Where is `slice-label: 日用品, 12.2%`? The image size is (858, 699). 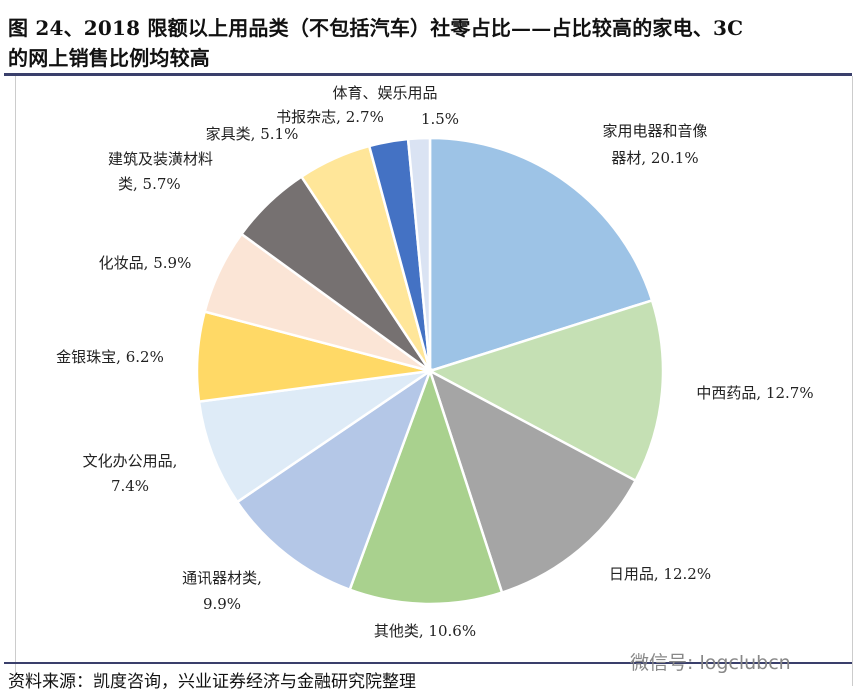
slice-label: 日用品, 12.2% is located at coordinates (660, 574).